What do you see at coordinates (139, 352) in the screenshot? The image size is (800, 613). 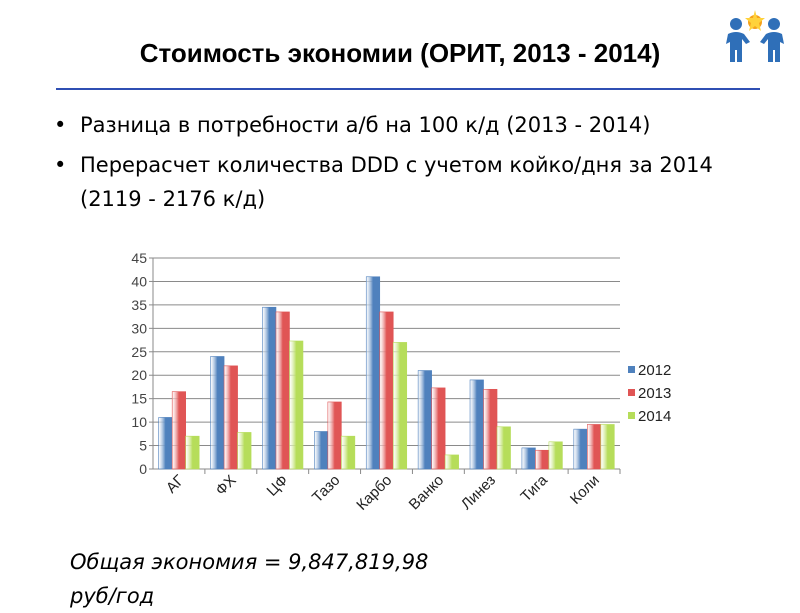 I see `y-tick-label: 25` at bounding box center [139, 352].